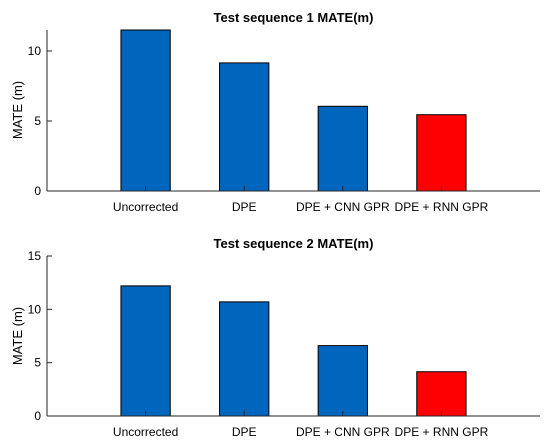 The height and width of the screenshot is (447, 550). Describe the element at coordinates (294, 243) in the screenshot. I see `chart-title: Test sequence 2 MATE(m)` at that location.